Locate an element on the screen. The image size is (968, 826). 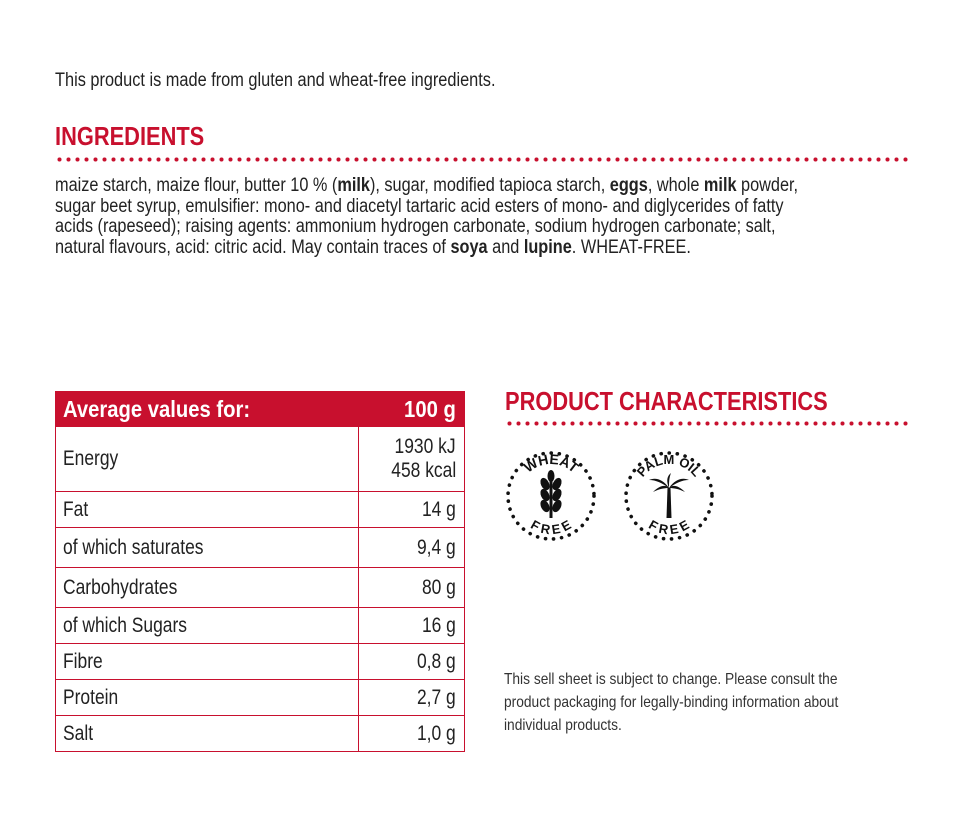
disclaimer-line: individual products. is located at coordinates (563, 725).